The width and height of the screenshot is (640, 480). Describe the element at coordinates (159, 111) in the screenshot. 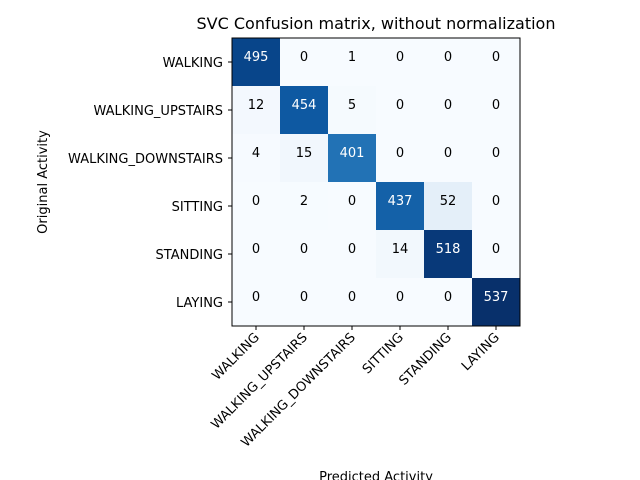

I see `y-tick-label: WALKING_UPSTAIRS` at that location.